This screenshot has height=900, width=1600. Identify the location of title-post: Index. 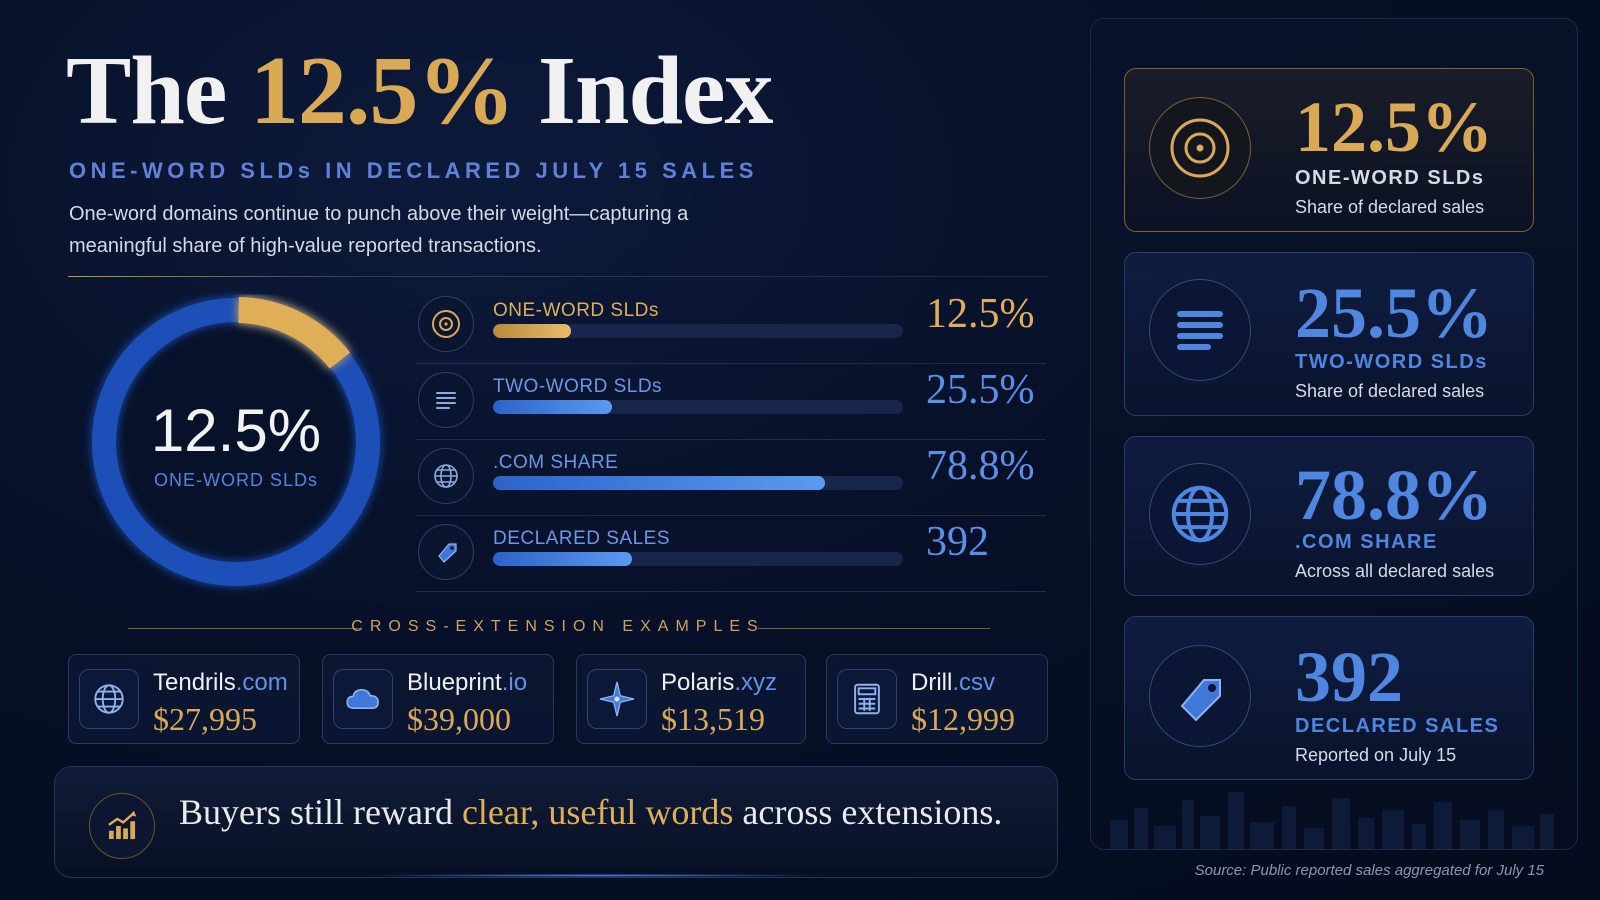
(655, 91).